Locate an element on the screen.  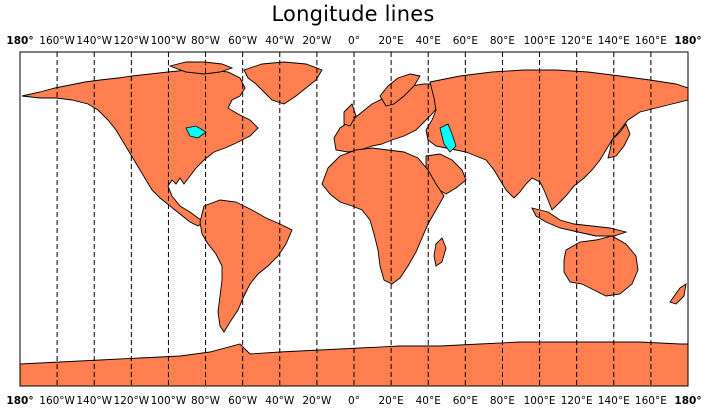
meridian-label-bottom: 140°W is located at coordinates (94, 401).